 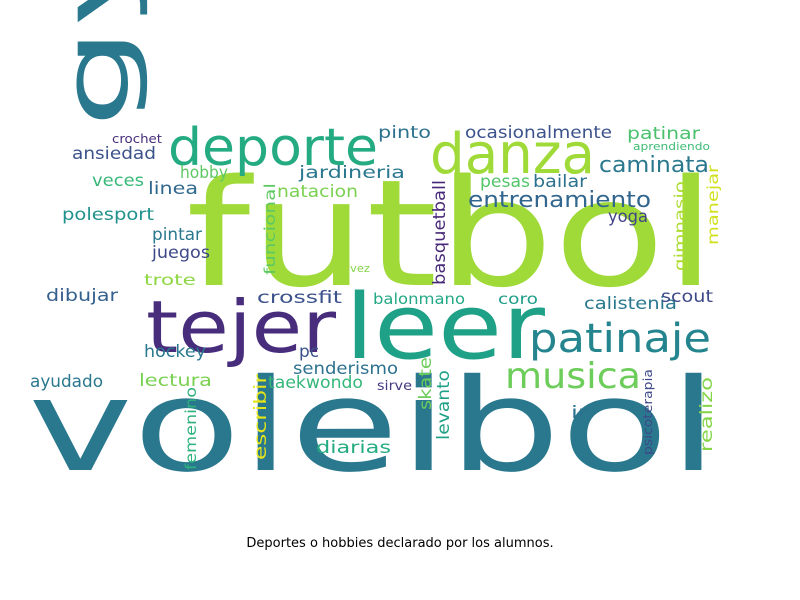 What do you see at coordinates (351, 173) in the screenshot?
I see `word-jardineria: jardineria` at bounding box center [351, 173].